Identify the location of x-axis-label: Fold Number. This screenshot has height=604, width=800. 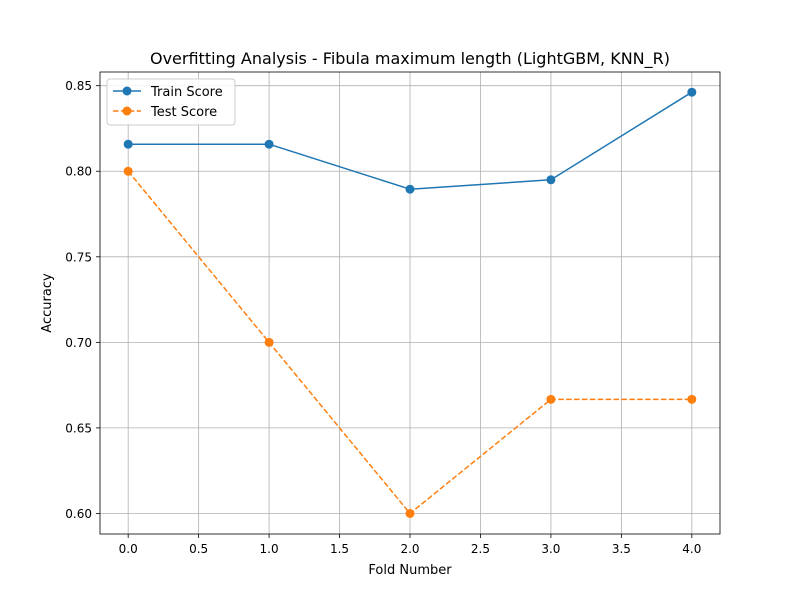
(410, 570).